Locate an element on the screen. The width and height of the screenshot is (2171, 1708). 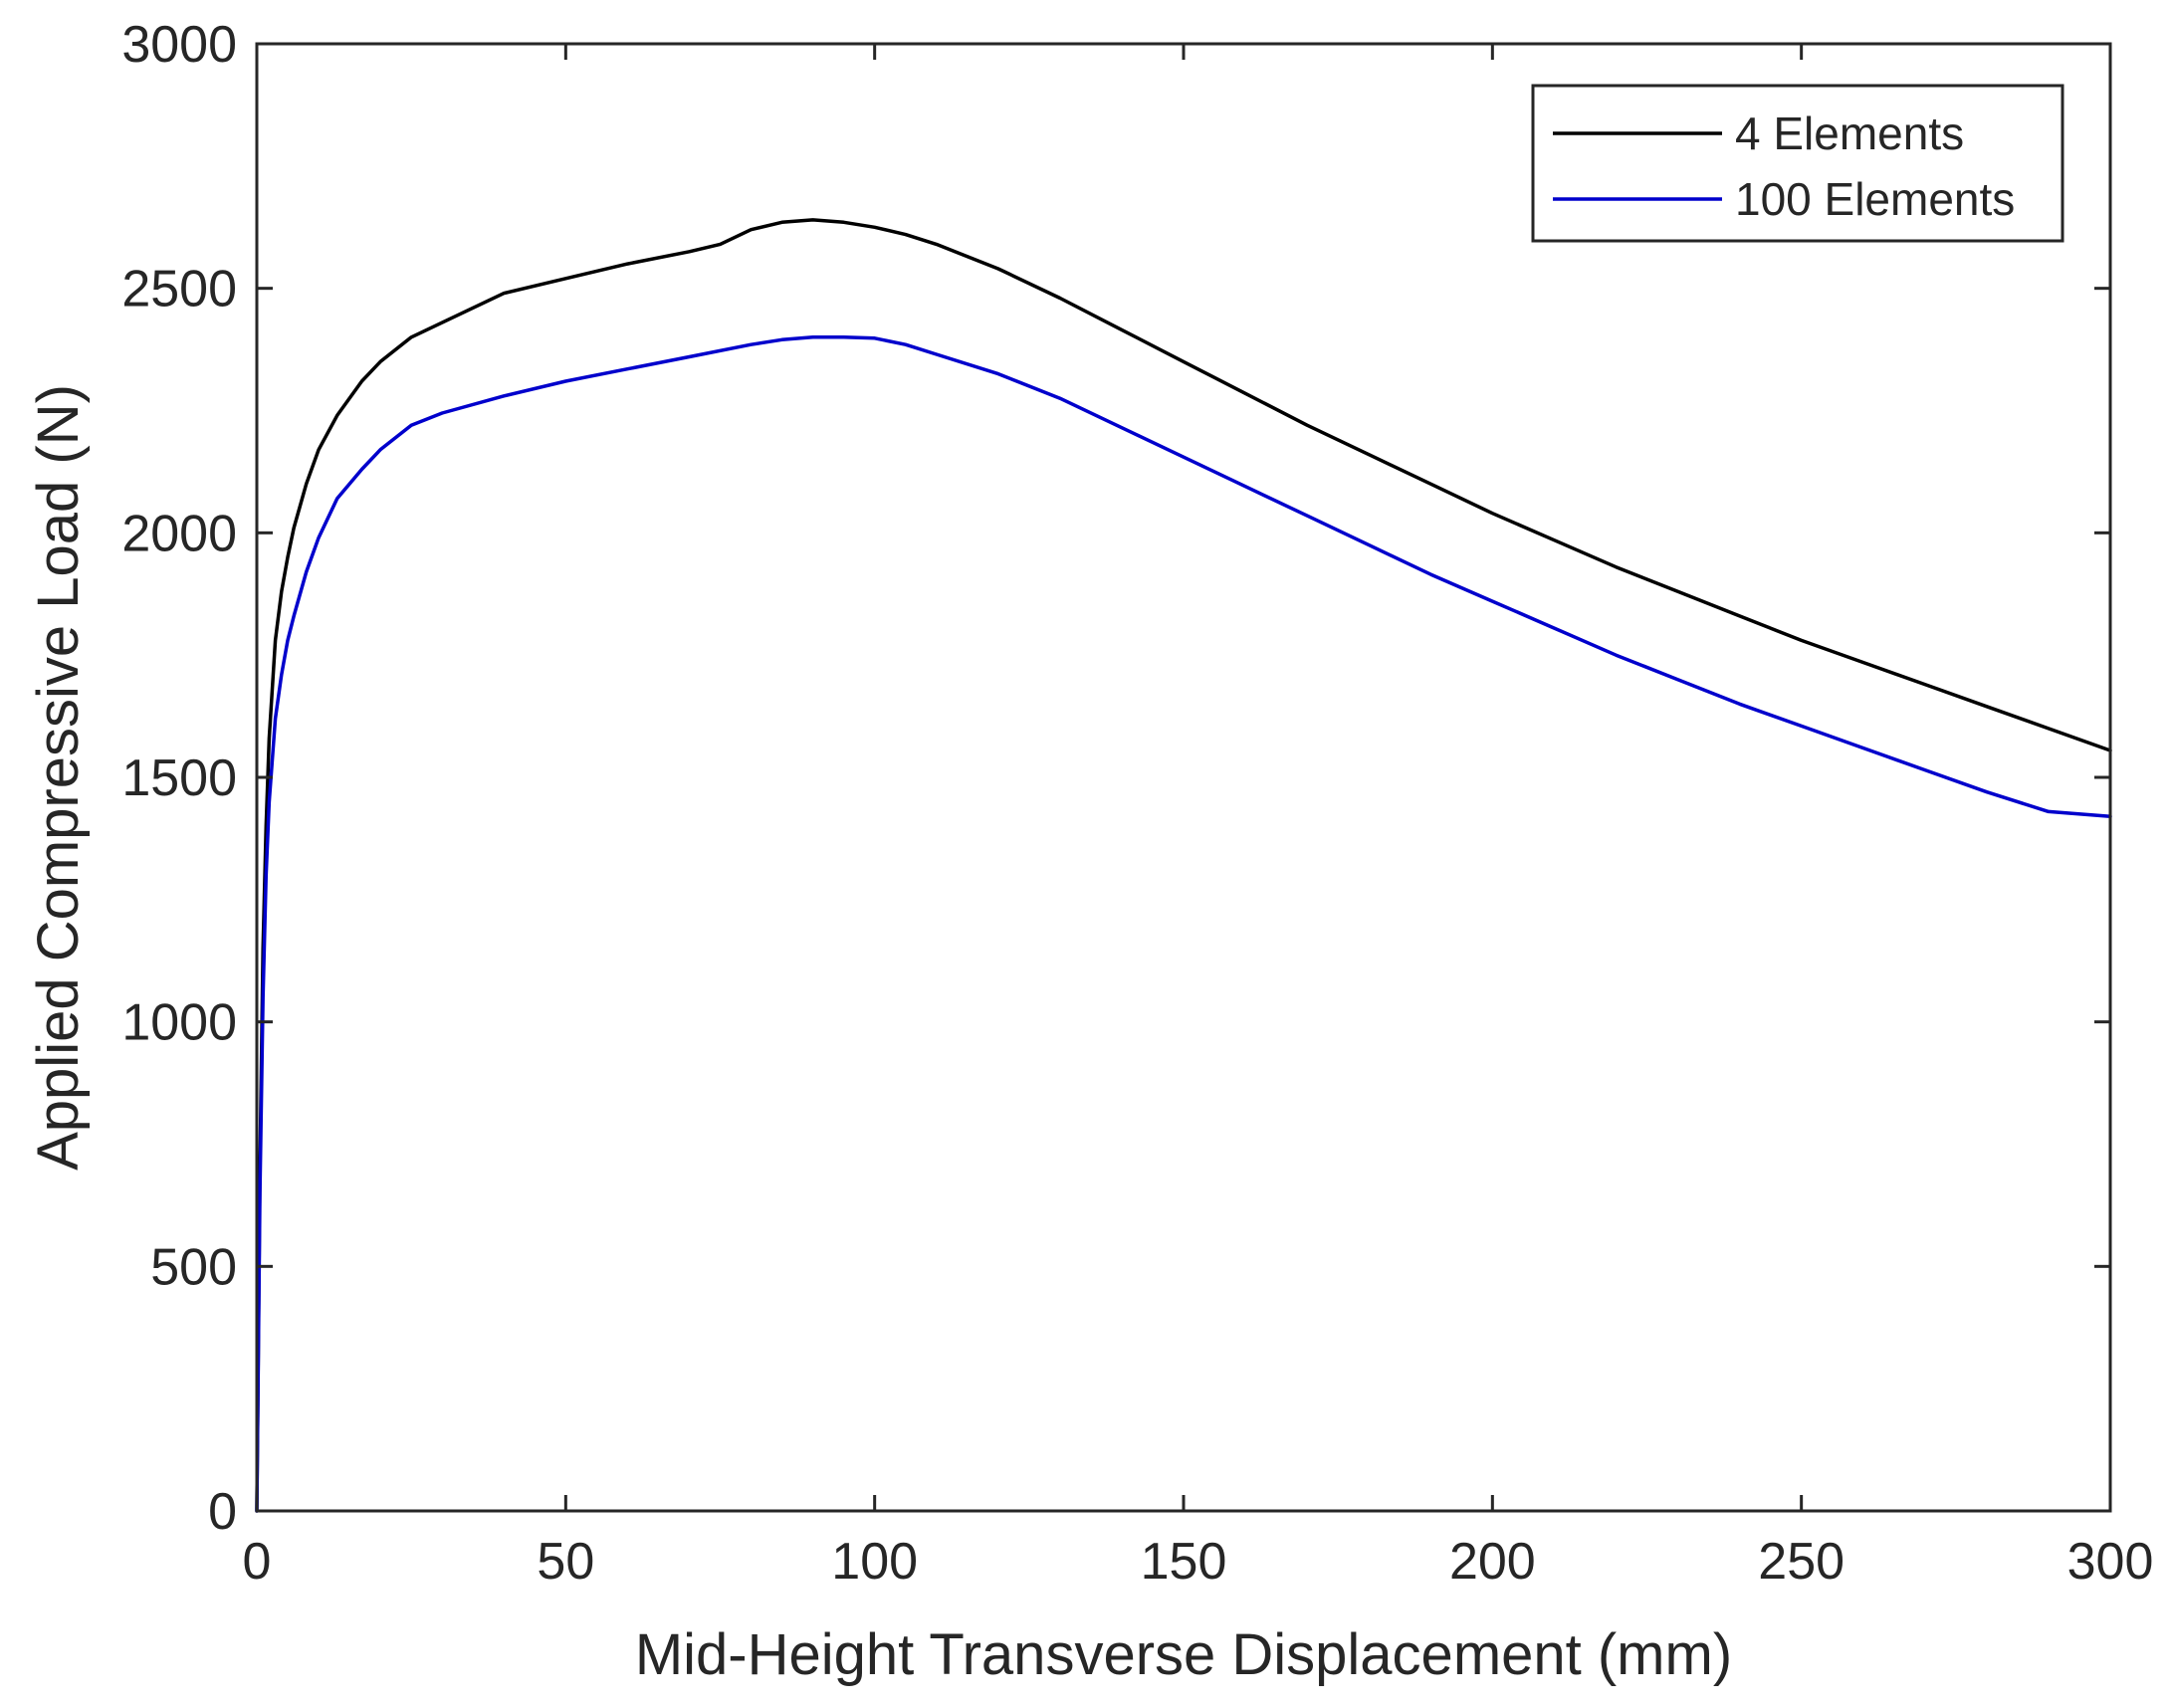
x-tick-label: 200 is located at coordinates (1493, 1562).